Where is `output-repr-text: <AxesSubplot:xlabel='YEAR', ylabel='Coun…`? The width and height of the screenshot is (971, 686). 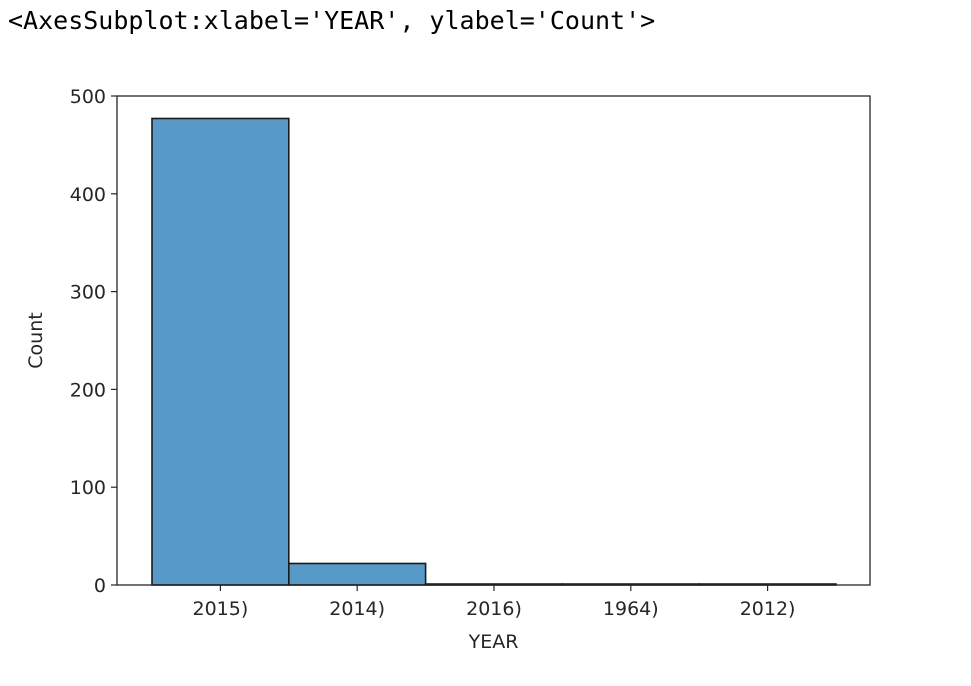 output-repr-text: <AxesSubplot:xlabel='YEAR', ylabel='Coun… is located at coordinates (332, 20).